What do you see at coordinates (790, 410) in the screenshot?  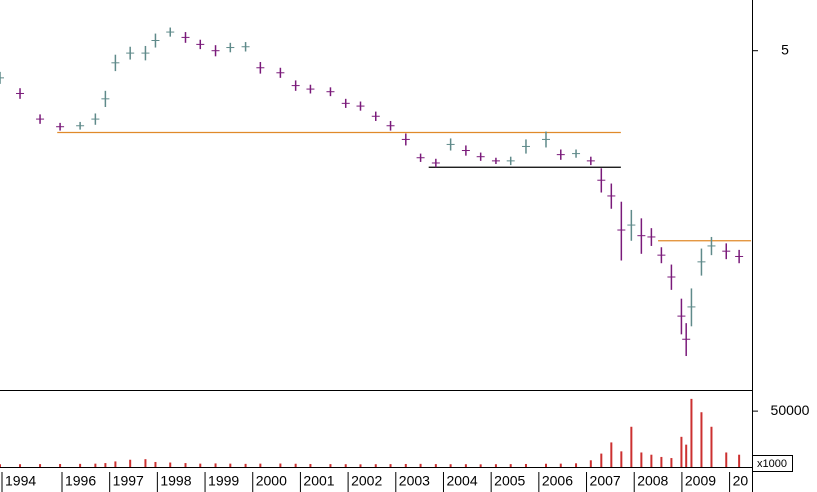 I see `volume-tick-label: 50000` at bounding box center [790, 410].